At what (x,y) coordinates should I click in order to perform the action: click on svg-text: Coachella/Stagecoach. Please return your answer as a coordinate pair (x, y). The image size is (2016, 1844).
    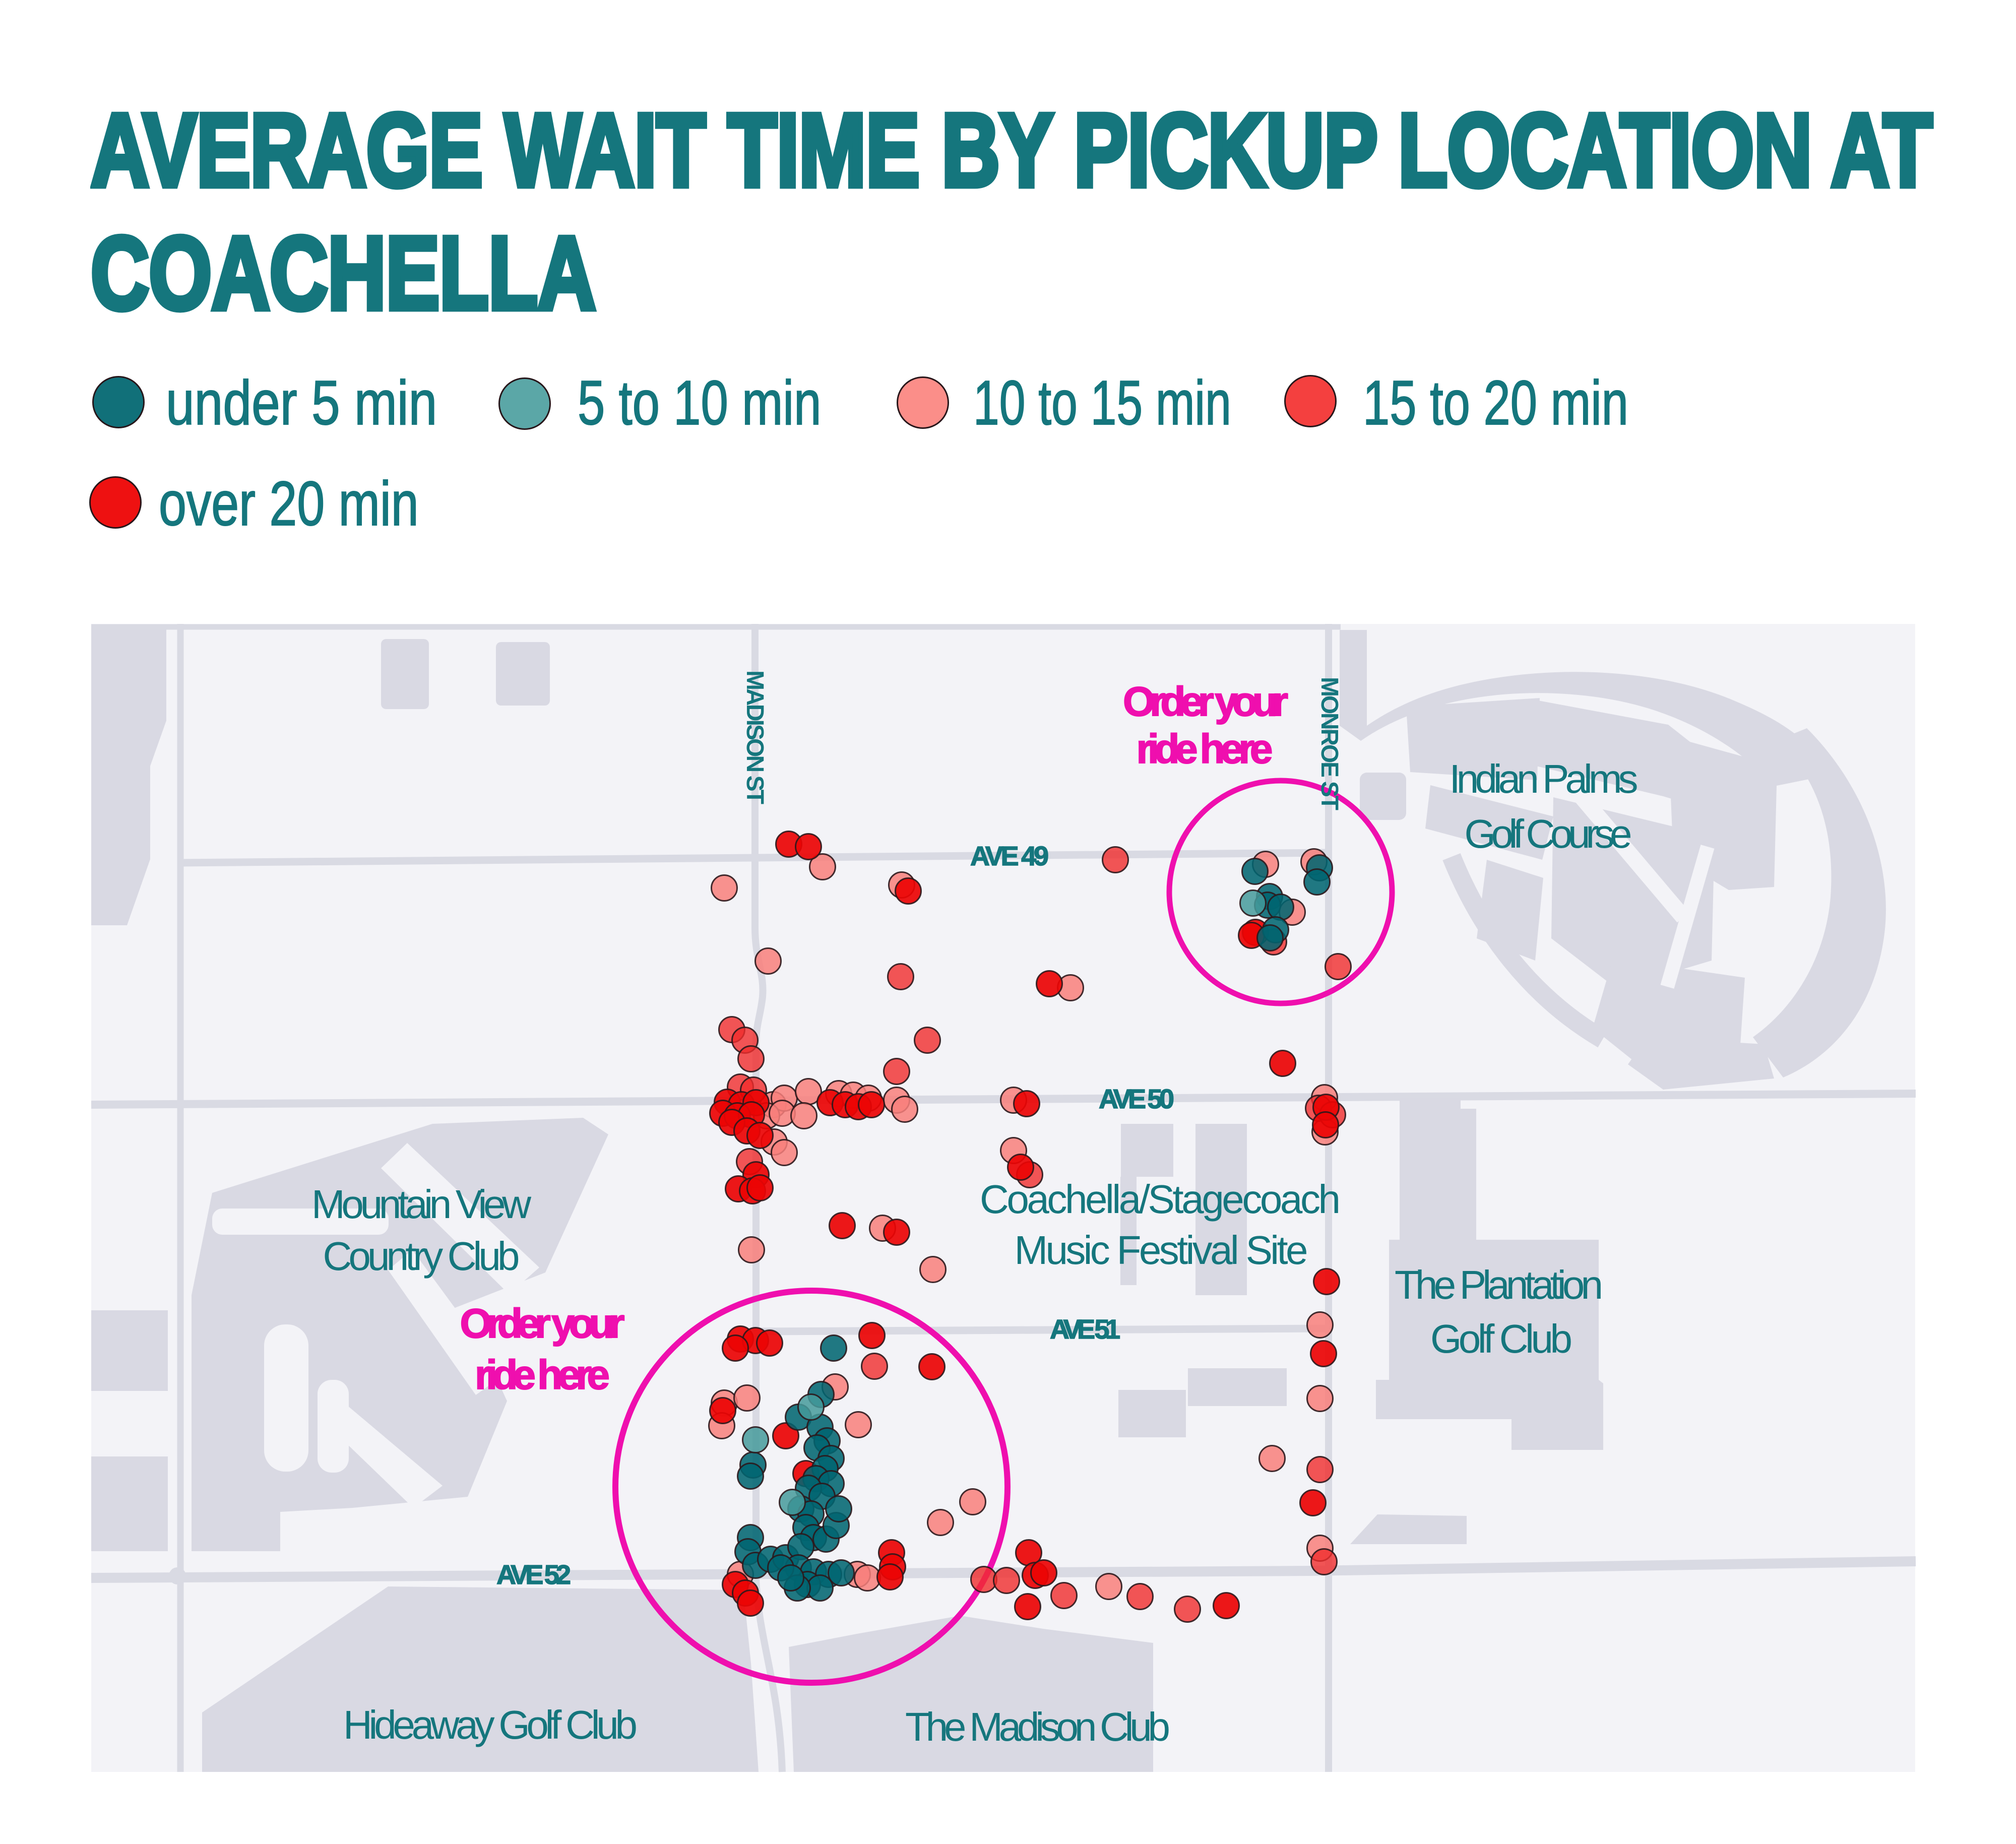
    Looking at the image, I should click on (1160, 1199).